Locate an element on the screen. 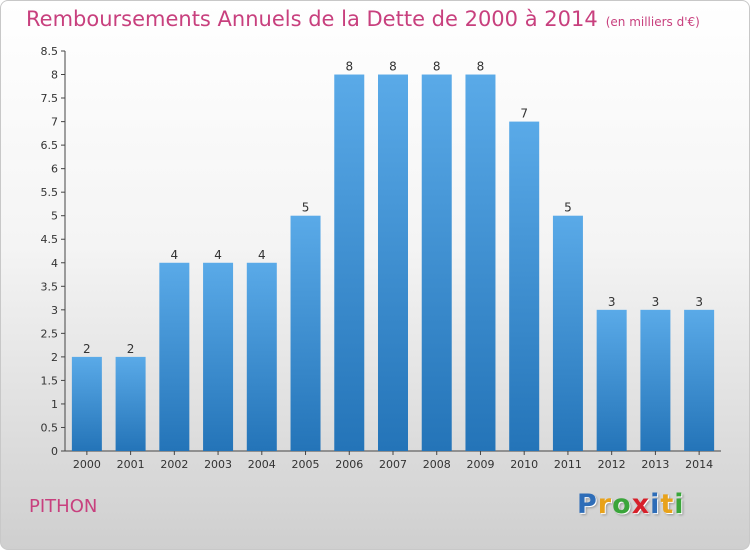  y-tick-label: 8.5 is located at coordinates (50, 51).